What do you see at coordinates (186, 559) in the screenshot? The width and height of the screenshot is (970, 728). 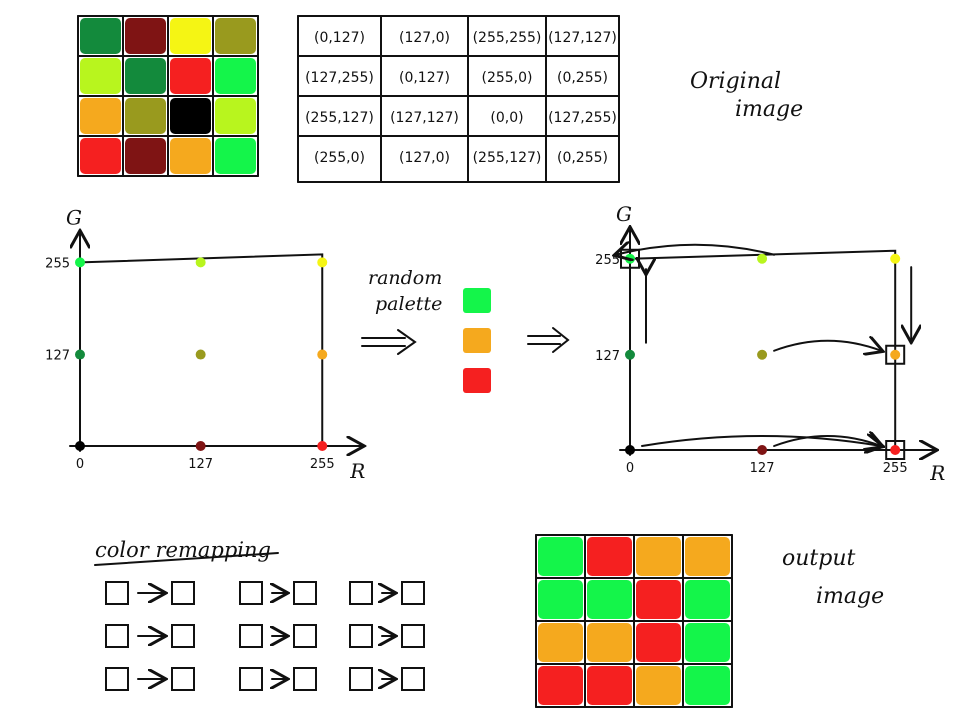 I see `underline` at bounding box center [186, 559].